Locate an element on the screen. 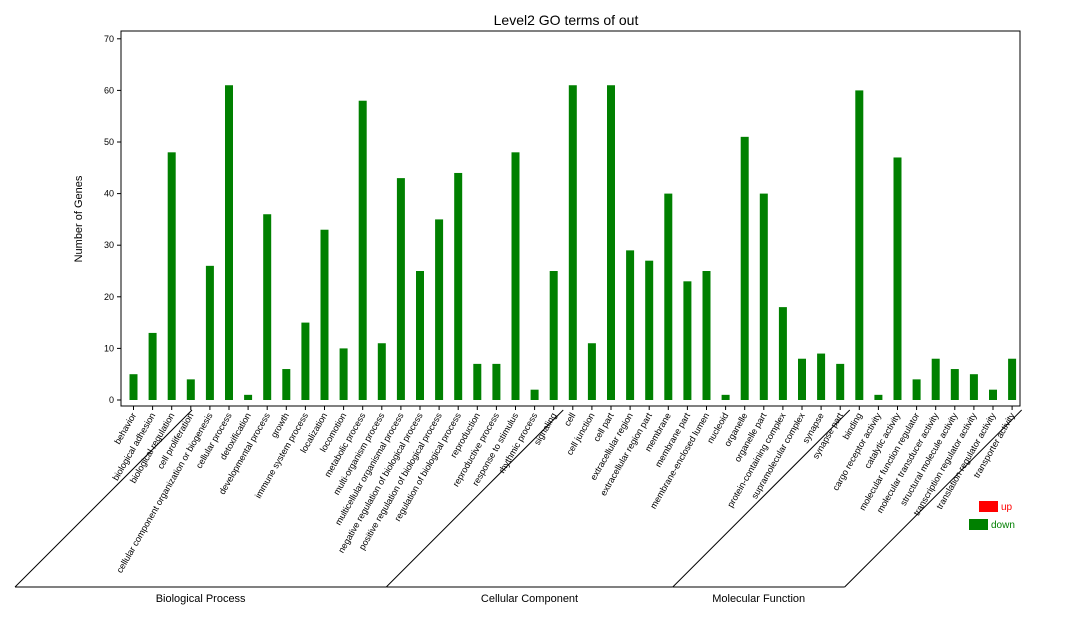 This screenshot has width=1080, height=617. y-tick-label: 0 is located at coordinates (111, 400).